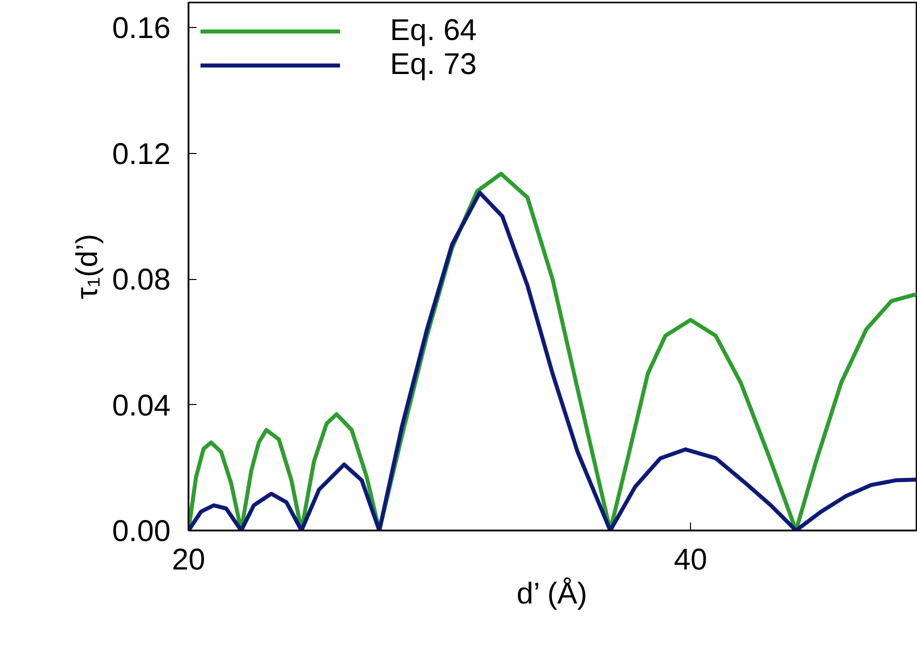 The height and width of the screenshot is (652, 917). Describe the element at coordinates (189, 560) in the screenshot. I see `x-tick-label: 20` at that location.